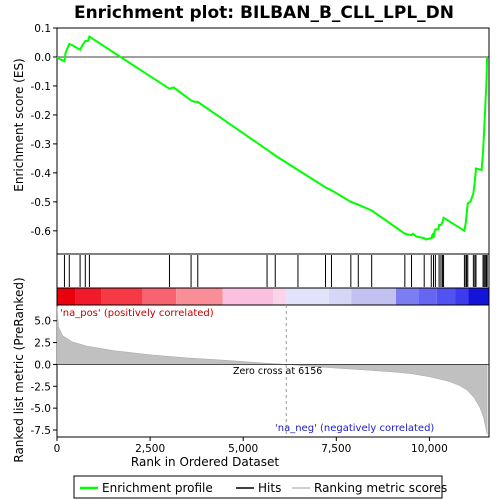  Describe the element at coordinates (41, 409) in the screenshot. I see `metric-tick-label: -5.0` at that location.